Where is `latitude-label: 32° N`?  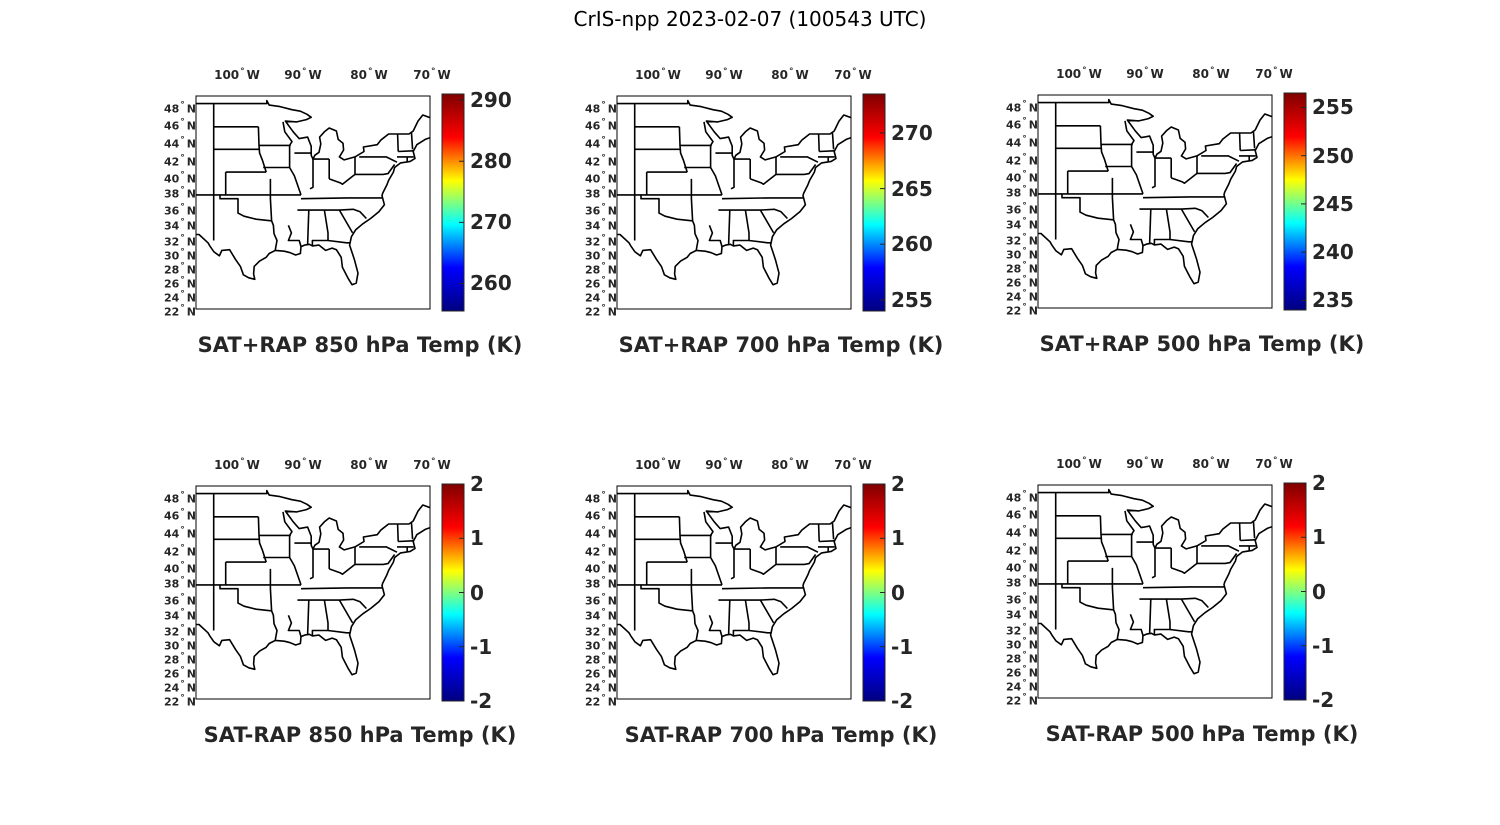
latitude-label: 32° N is located at coordinates (1021, 630).